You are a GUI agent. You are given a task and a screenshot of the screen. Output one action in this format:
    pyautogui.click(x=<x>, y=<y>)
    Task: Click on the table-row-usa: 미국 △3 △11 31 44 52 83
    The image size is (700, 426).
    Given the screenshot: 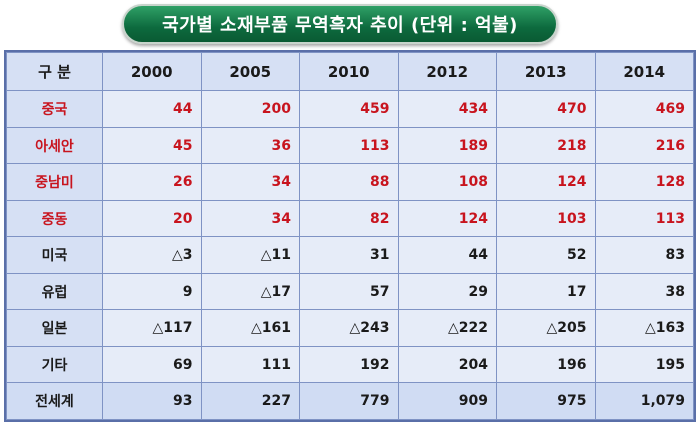 What is the action you would take?
    pyautogui.click(x=350, y=255)
    